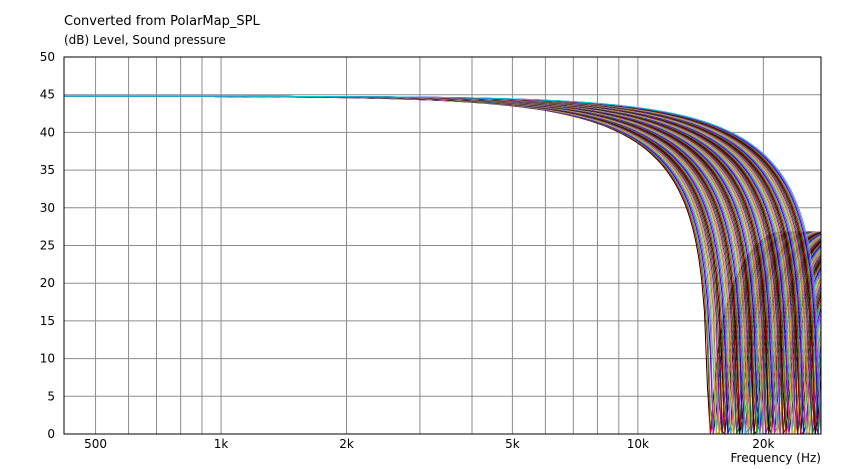 The width and height of the screenshot is (844, 469). I want to click on y-tick-label: 45, so click(47, 95).